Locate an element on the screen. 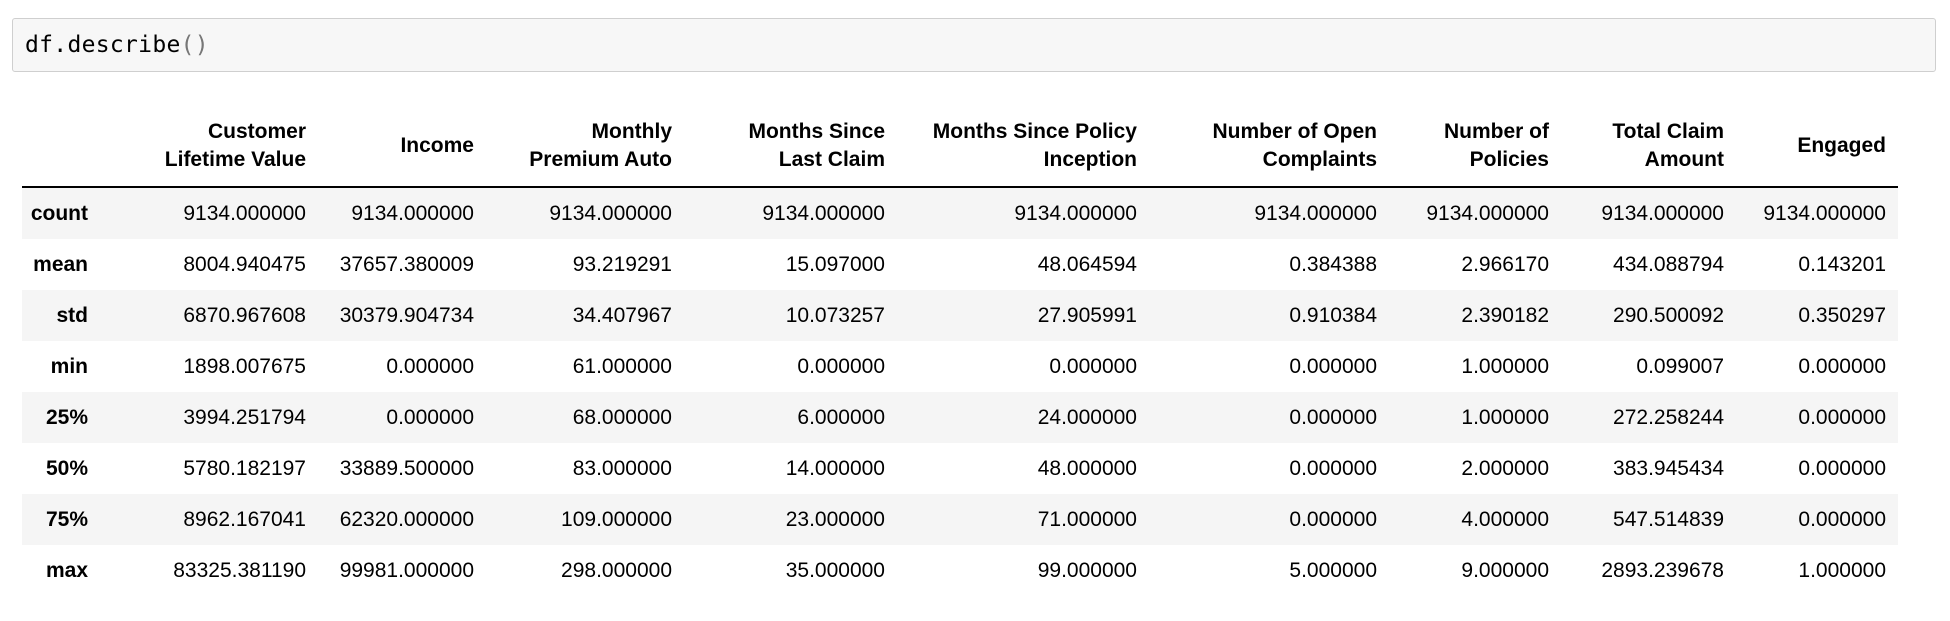  table-cell: 0.910384 is located at coordinates (1333, 315).